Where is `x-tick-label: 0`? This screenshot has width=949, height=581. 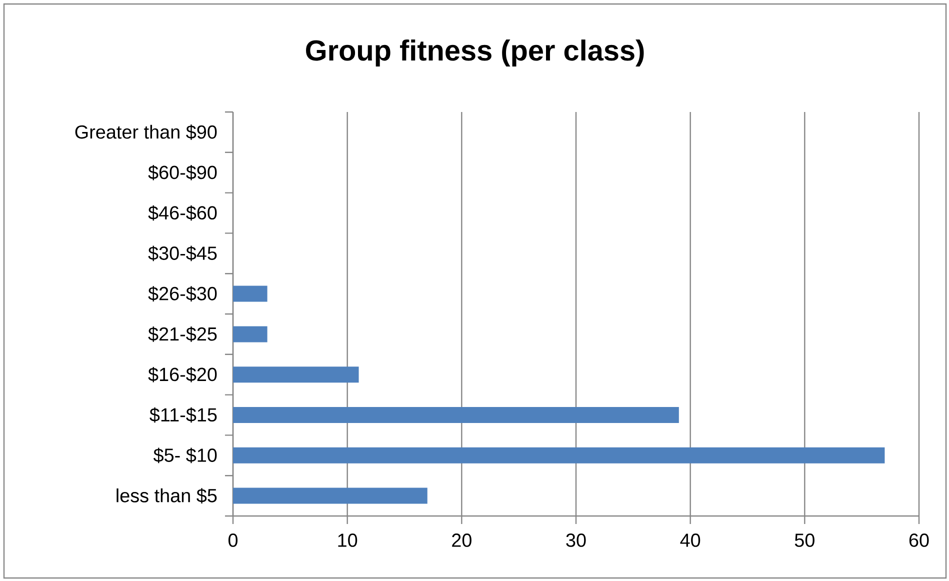
x-tick-label: 0 is located at coordinates (233, 540).